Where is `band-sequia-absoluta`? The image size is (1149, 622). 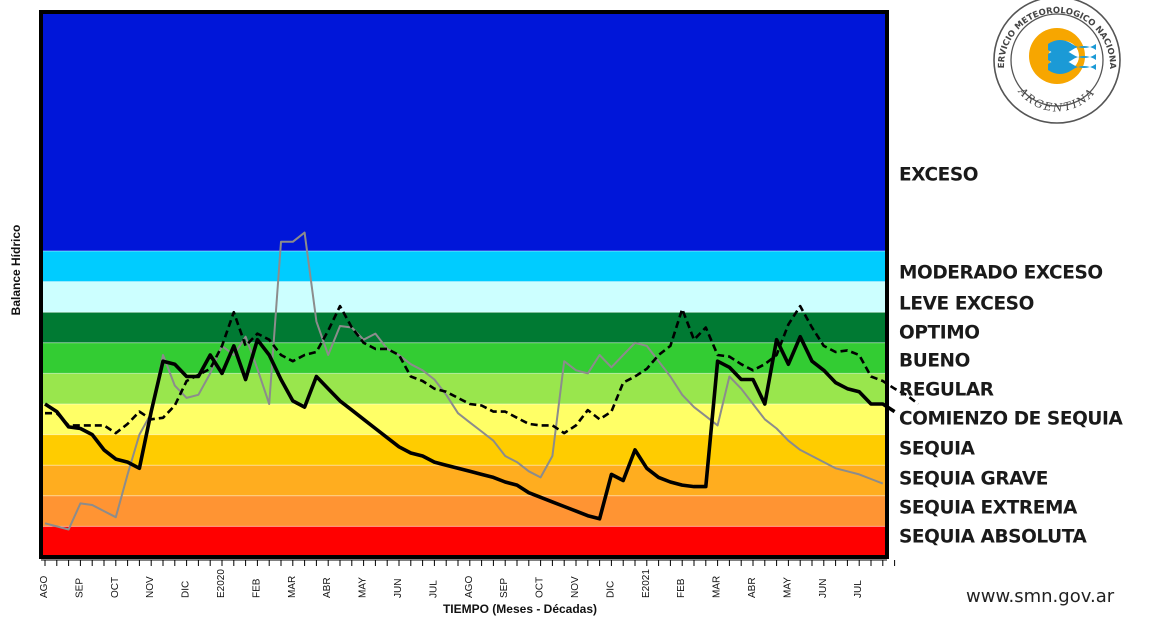
band-sequia-absoluta is located at coordinates (464, 541).